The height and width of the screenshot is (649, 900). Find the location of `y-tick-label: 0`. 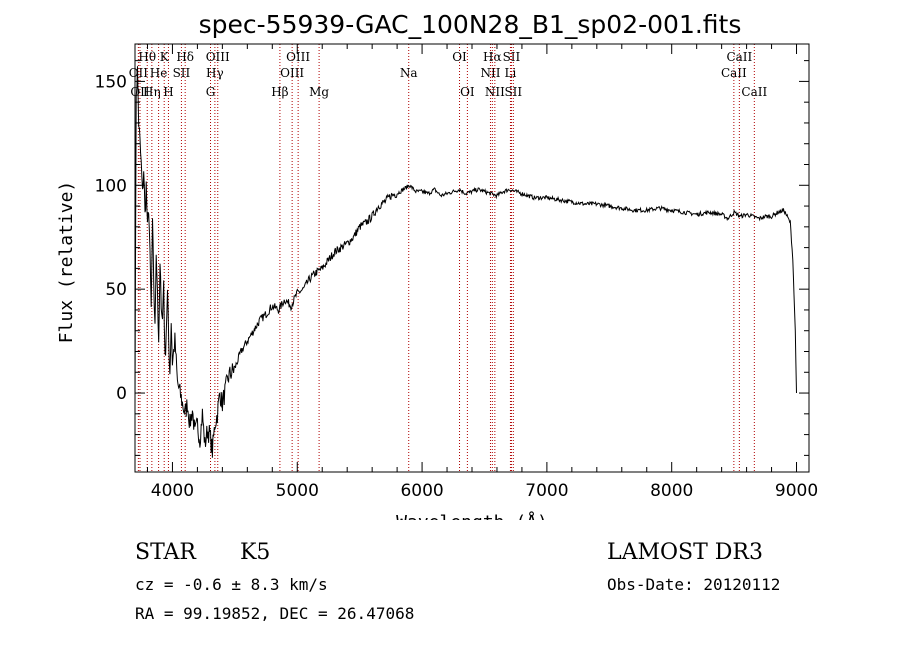

y-tick-label: 0 is located at coordinates (121, 394).